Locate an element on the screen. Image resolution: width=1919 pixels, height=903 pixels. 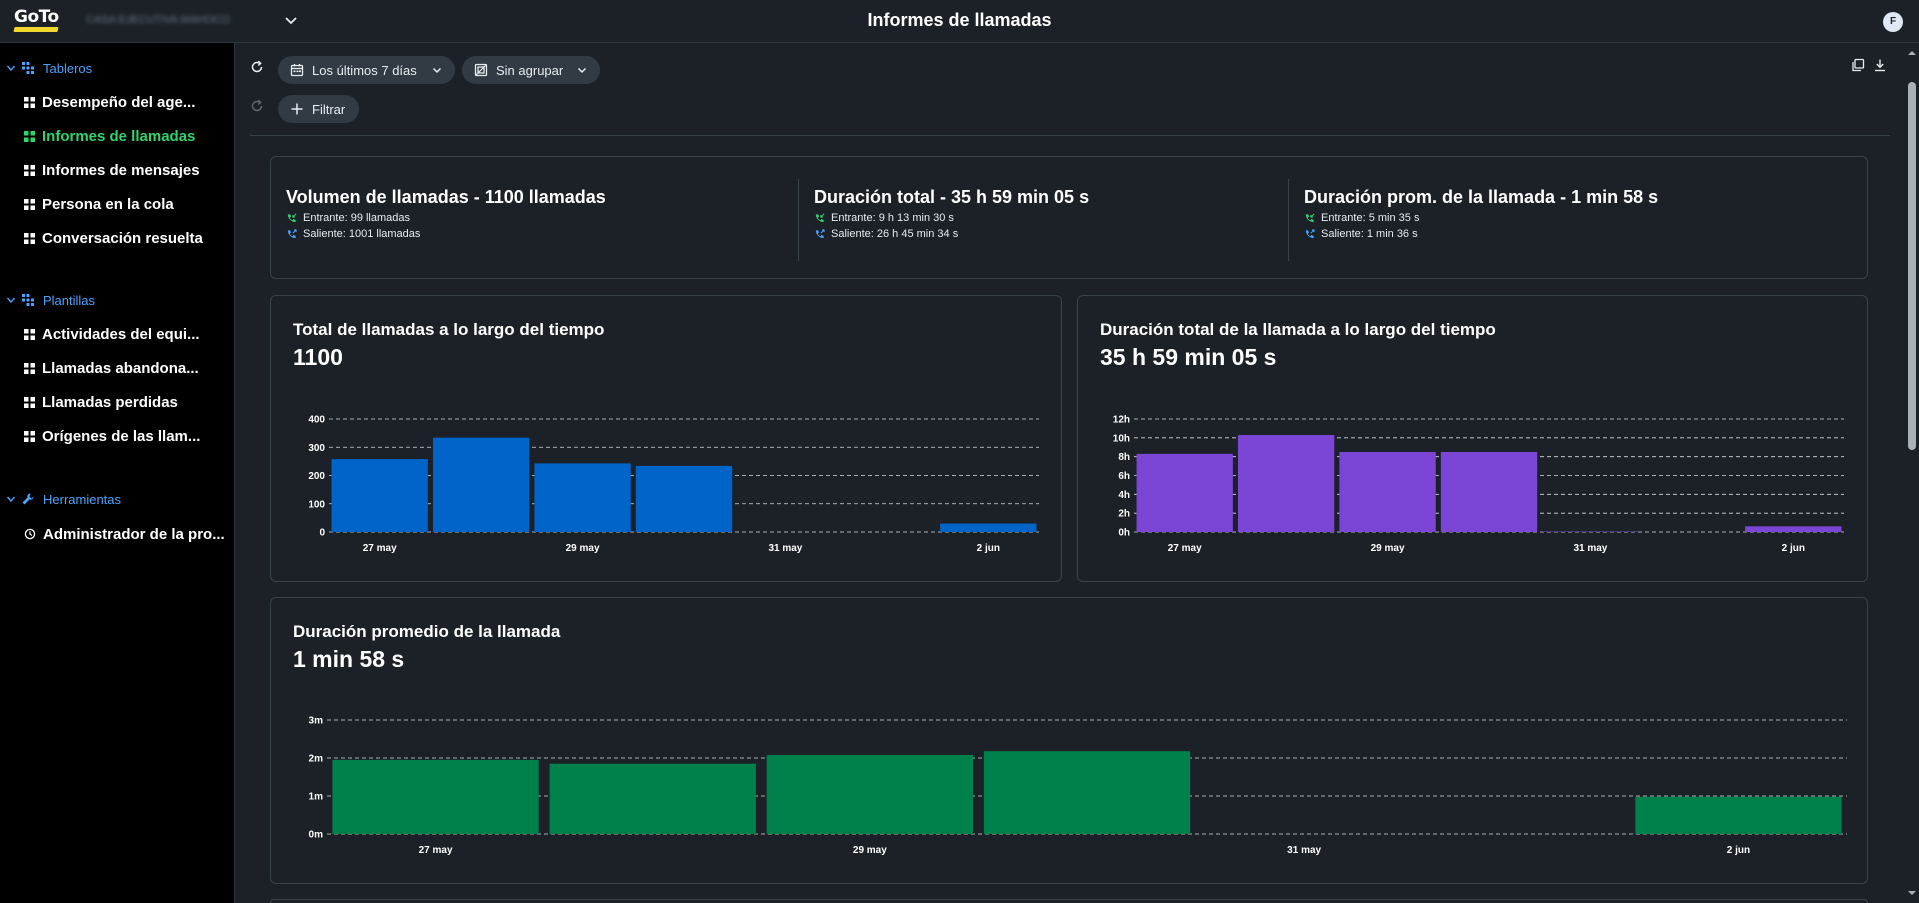
grouping-dropdown: Sin agrupar is located at coordinates (531, 70).